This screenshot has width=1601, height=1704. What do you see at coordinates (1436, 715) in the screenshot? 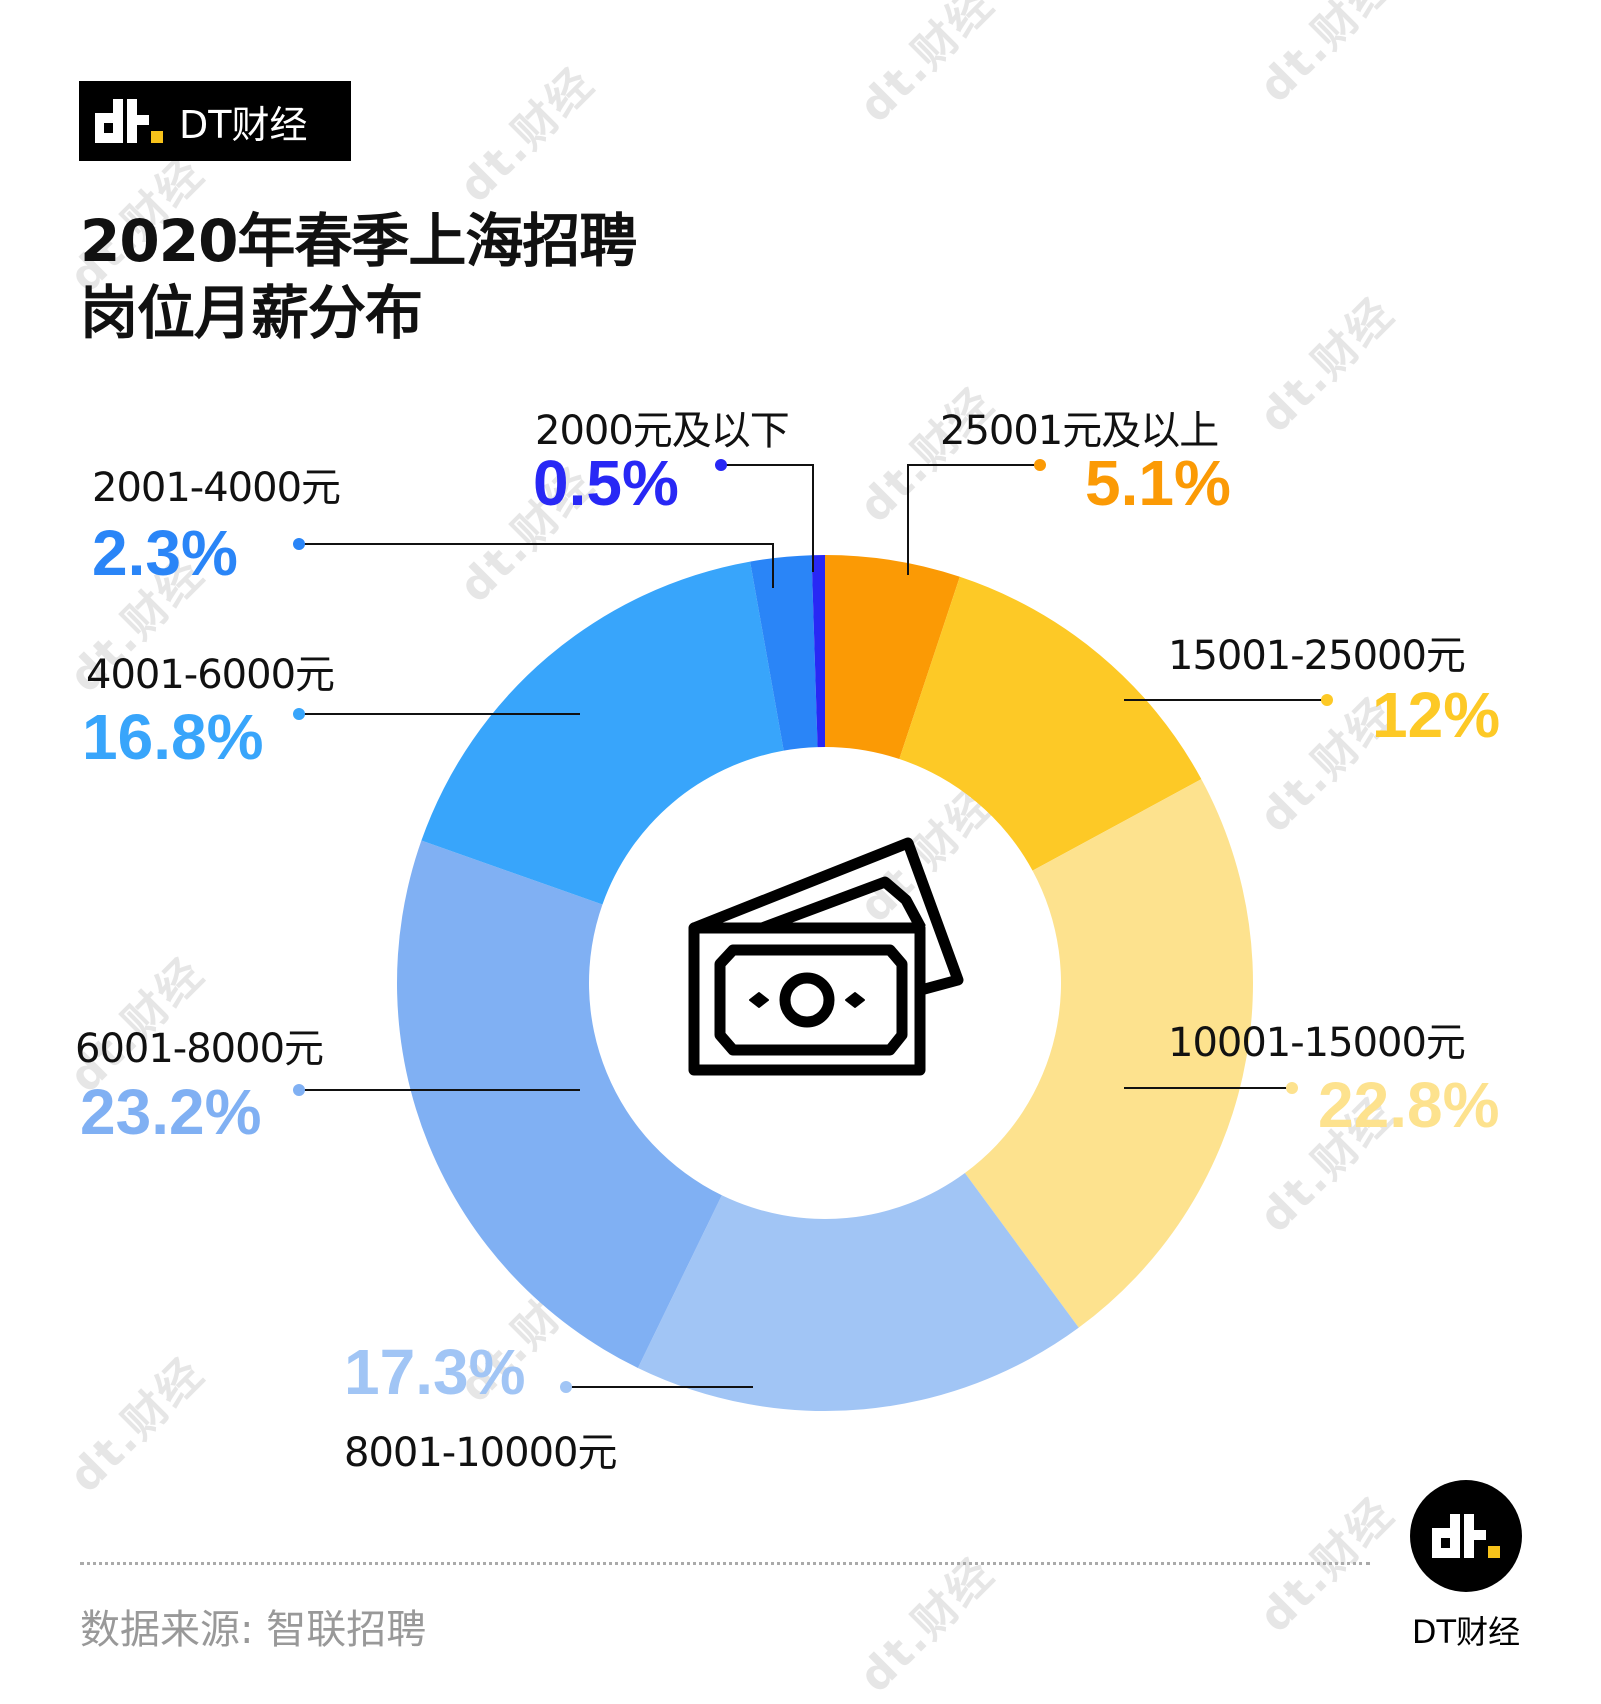
I see `segment-percent: 12%` at bounding box center [1436, 715].